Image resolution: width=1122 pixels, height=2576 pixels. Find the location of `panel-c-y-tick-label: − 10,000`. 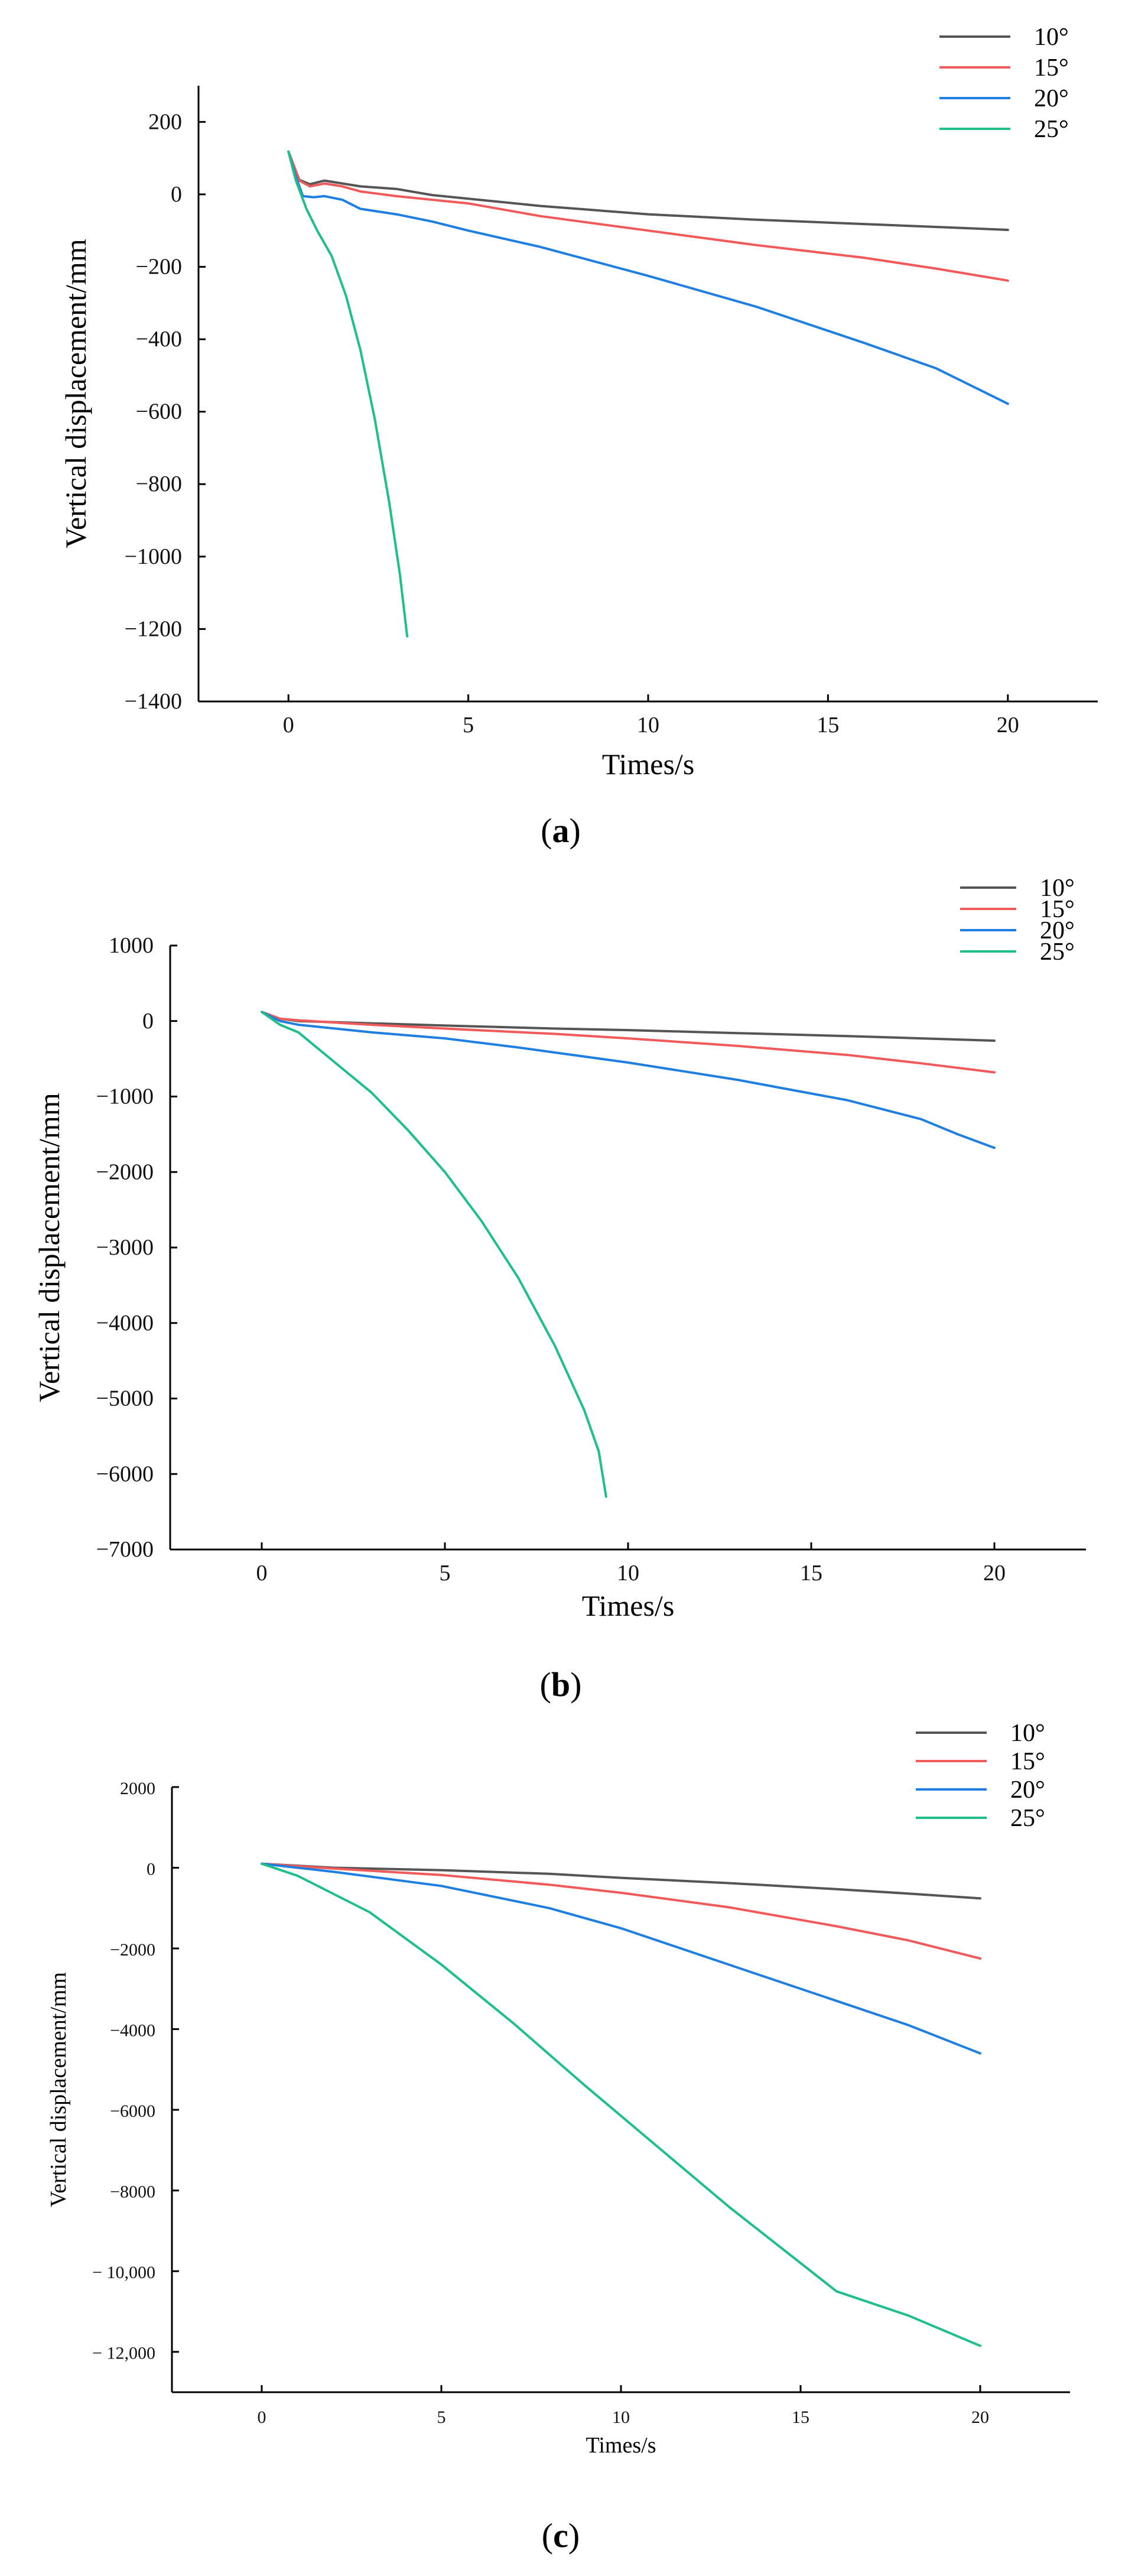

panel-c-y-tick-label: − 10,000 is located at coordinates (123, 2272).